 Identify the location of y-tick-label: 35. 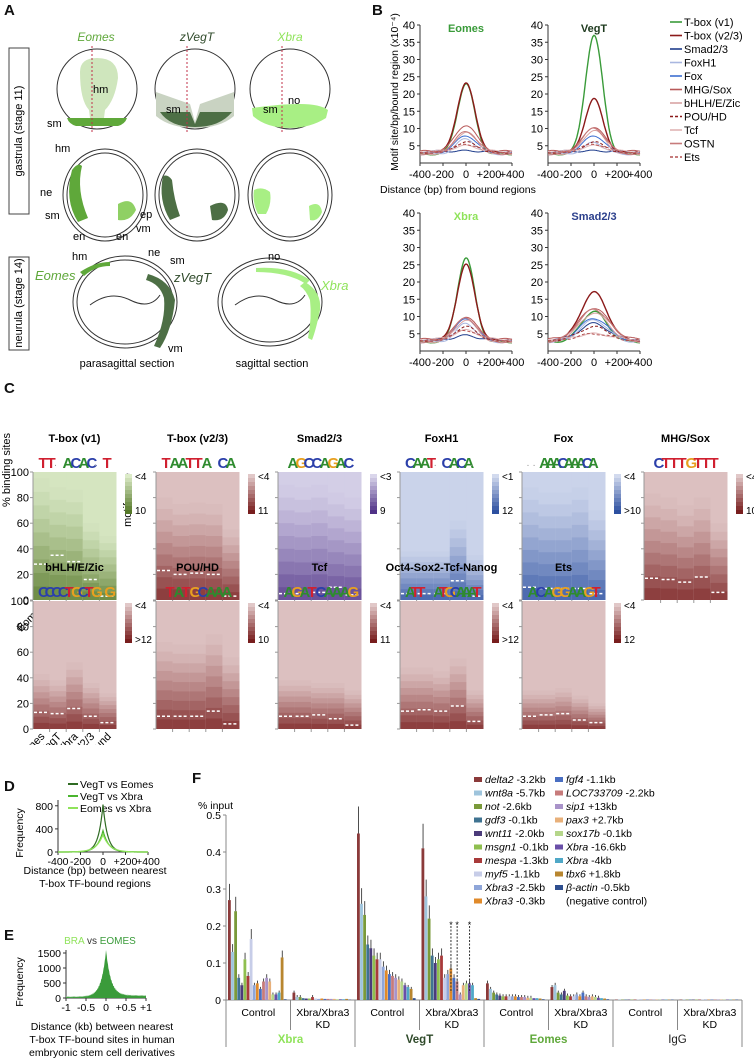
(409, 231).